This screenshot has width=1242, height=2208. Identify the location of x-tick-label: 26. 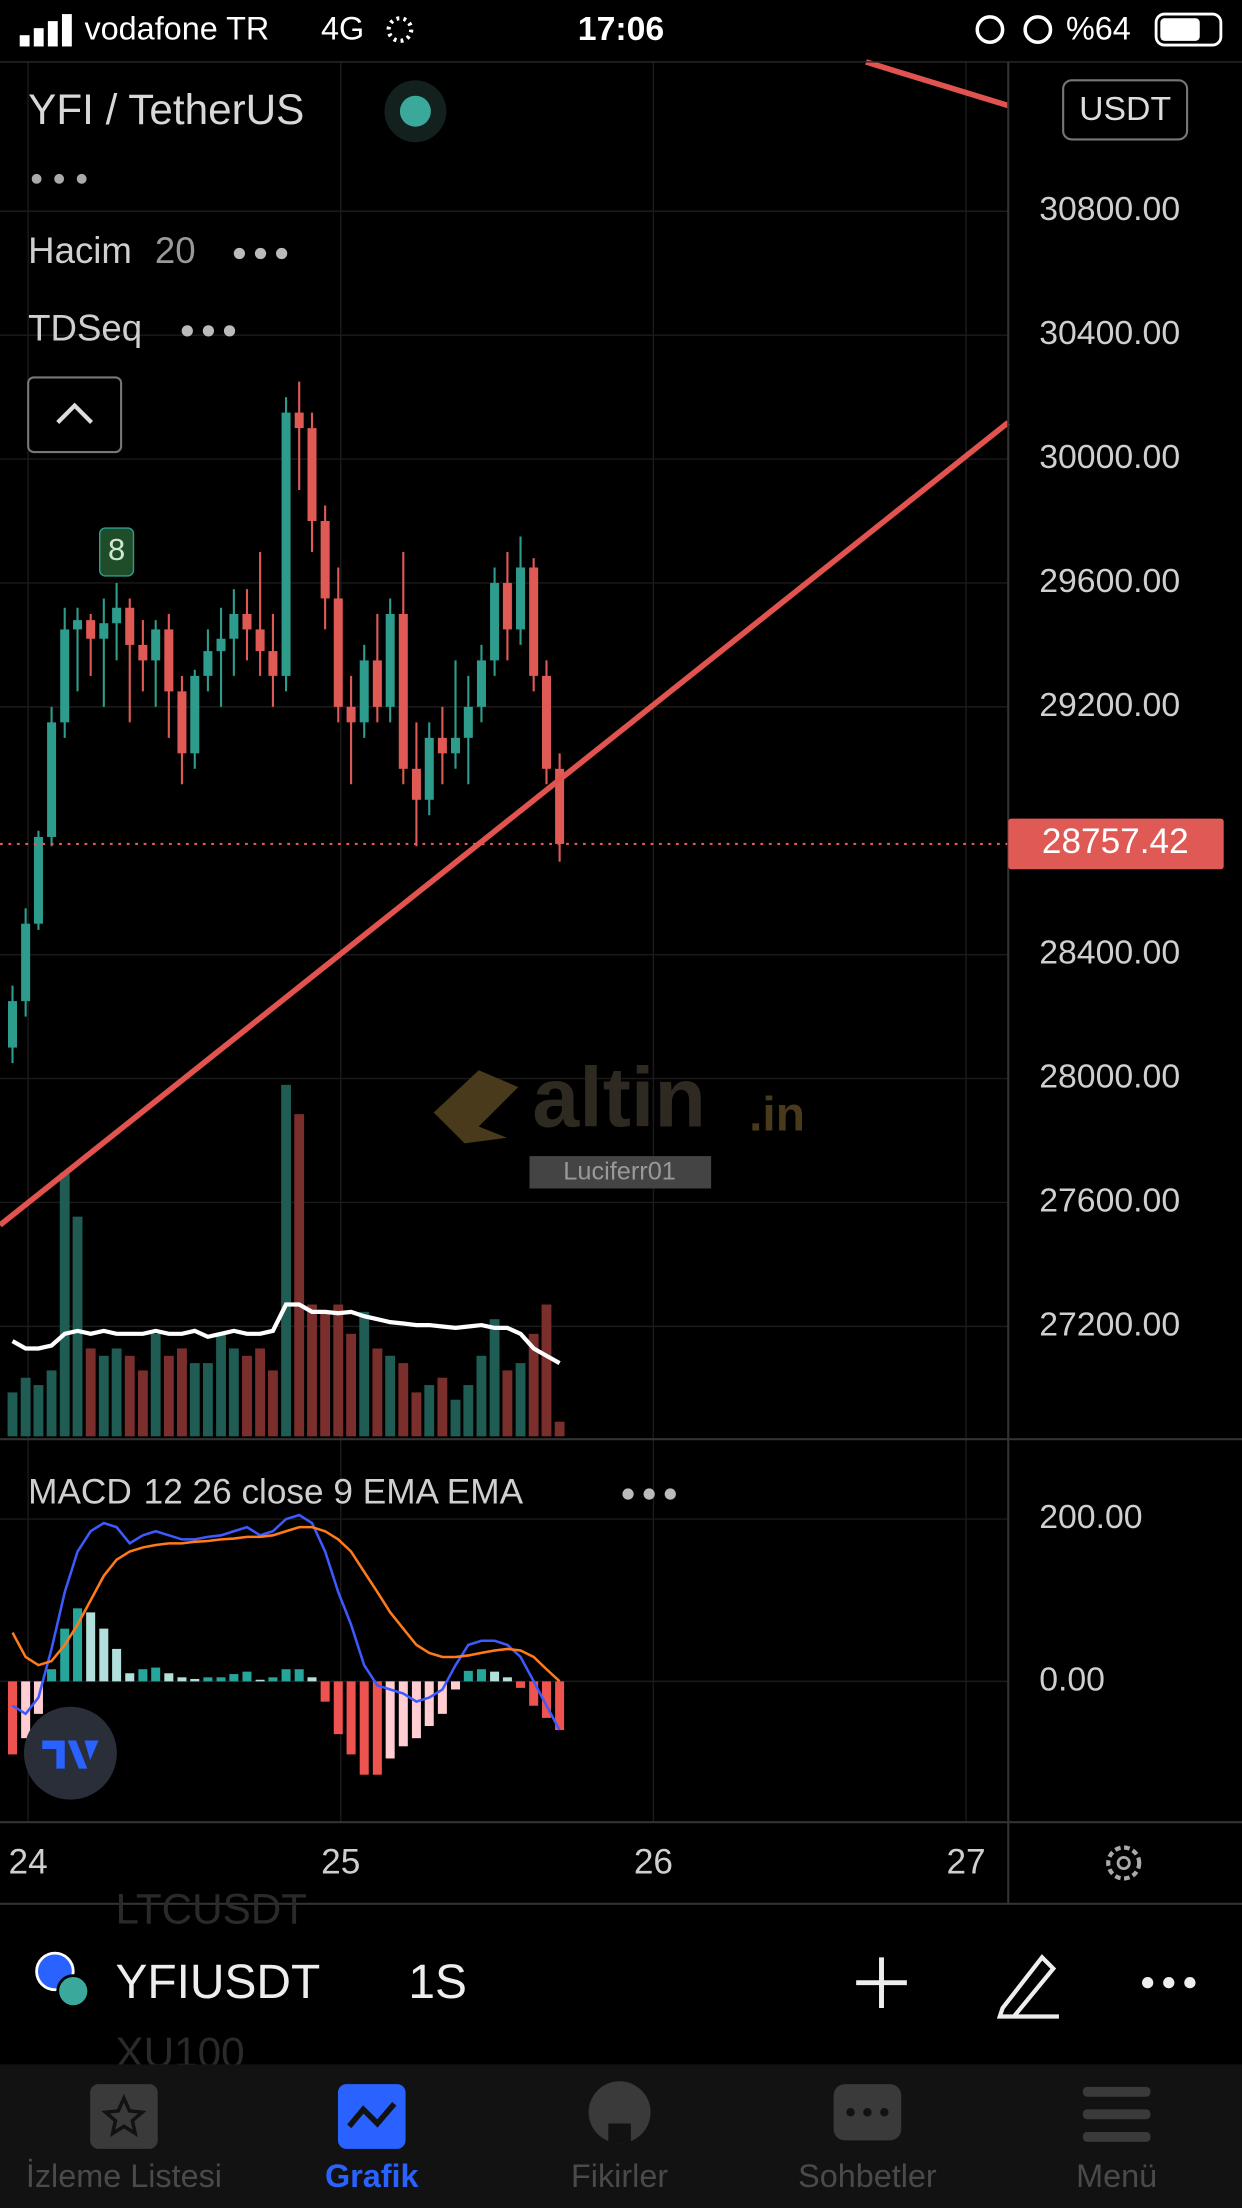
(653, 1862).